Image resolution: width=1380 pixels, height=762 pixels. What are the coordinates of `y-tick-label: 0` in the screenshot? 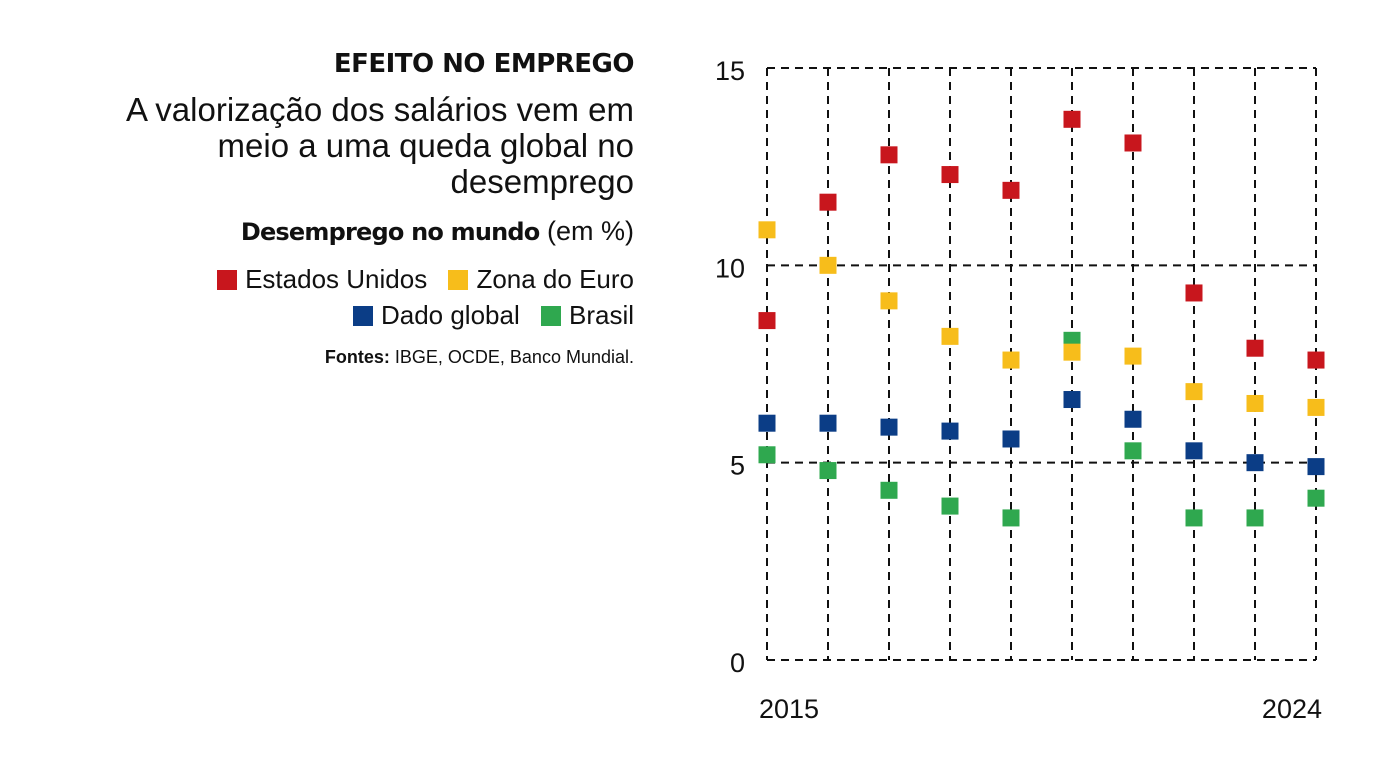 It's located at (737, 663).